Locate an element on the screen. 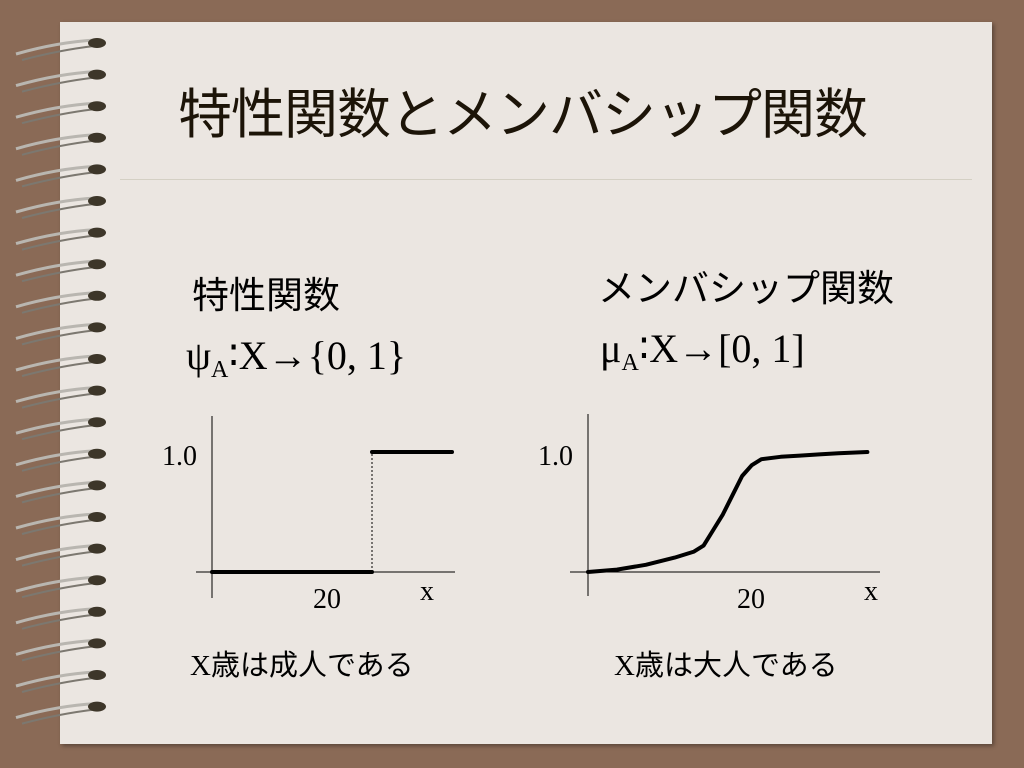  membership-function-graph: 1.0 20 x is located at coordinates (709, 514).